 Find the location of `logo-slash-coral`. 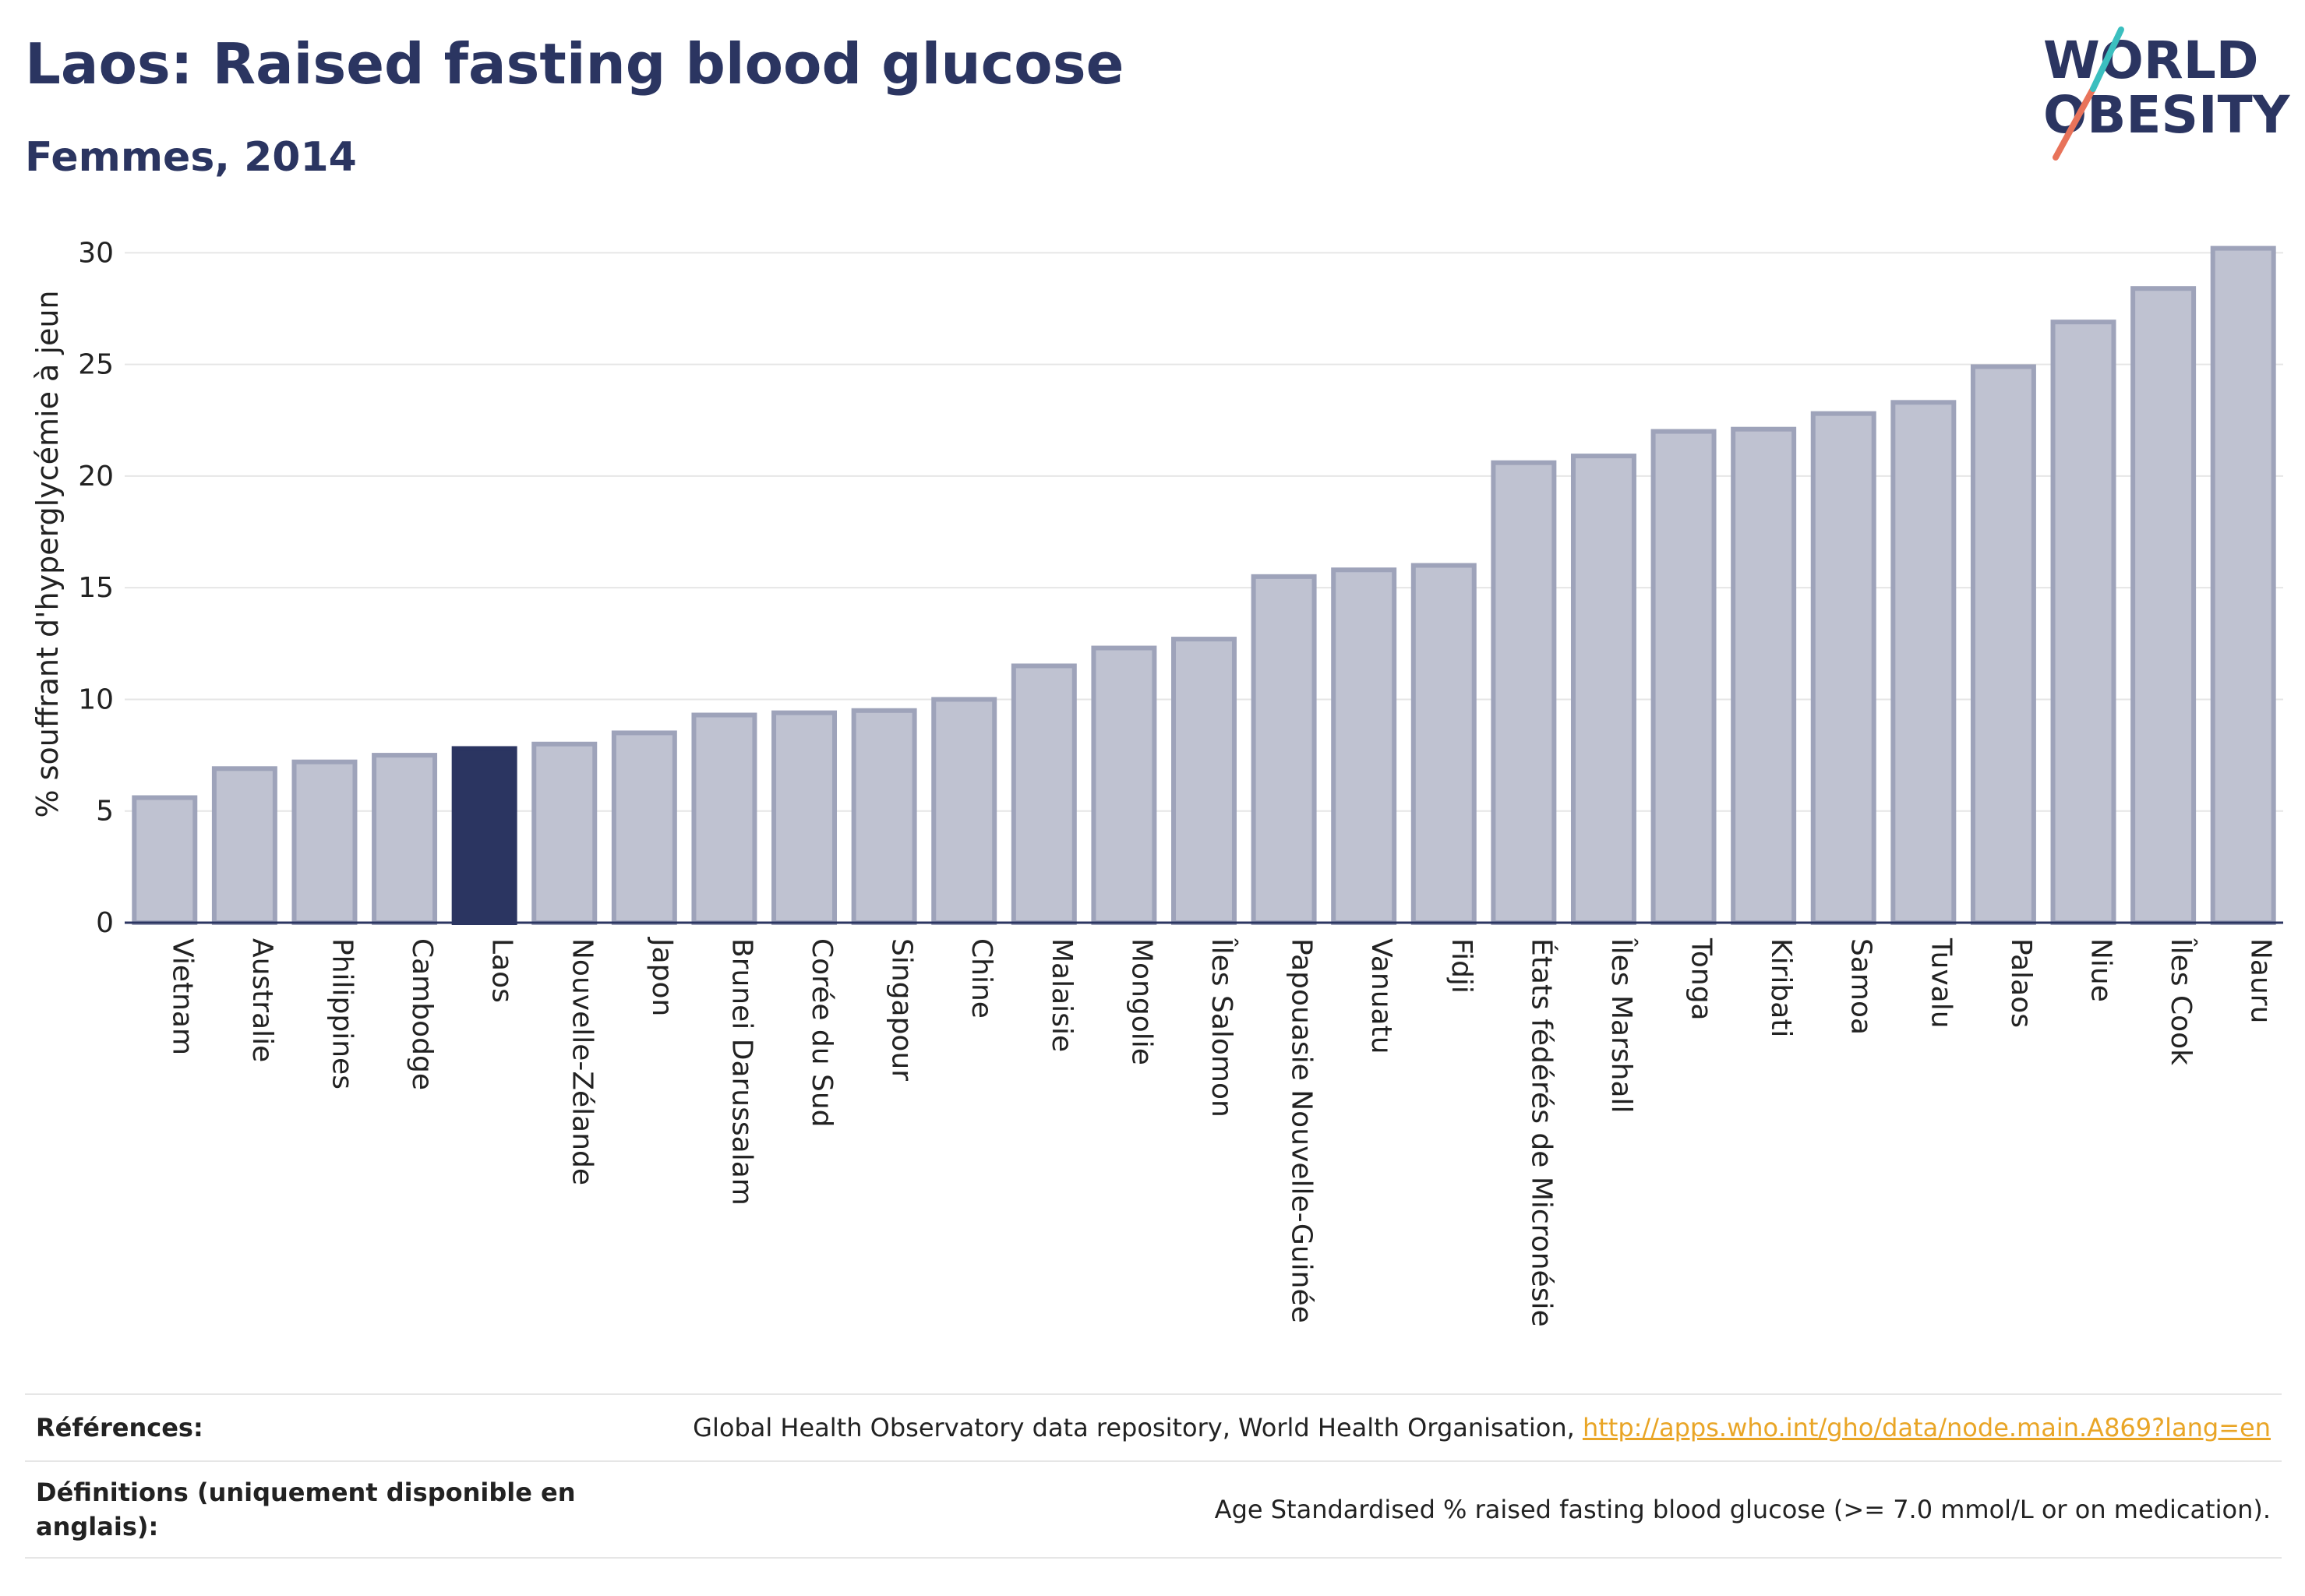

logo-slash-coral is located at coordinates (2074, 123).